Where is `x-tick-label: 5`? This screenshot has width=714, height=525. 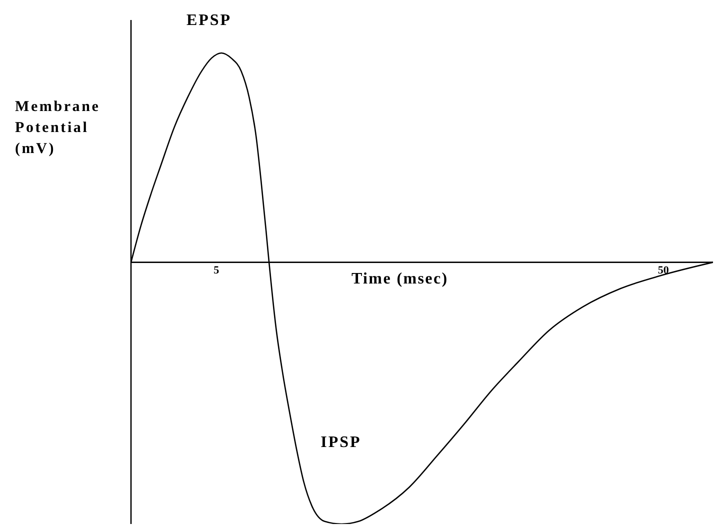 x-tick-label: 5 is located at coordinates (217, 270).